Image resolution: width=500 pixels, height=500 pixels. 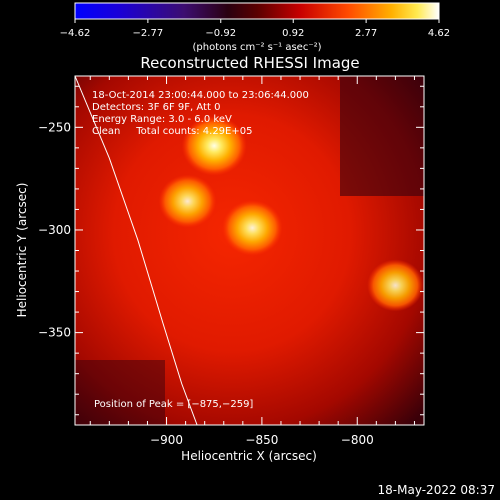 I want to click on colorbar-tick-label: −0.92, so click(x=220, y=33).